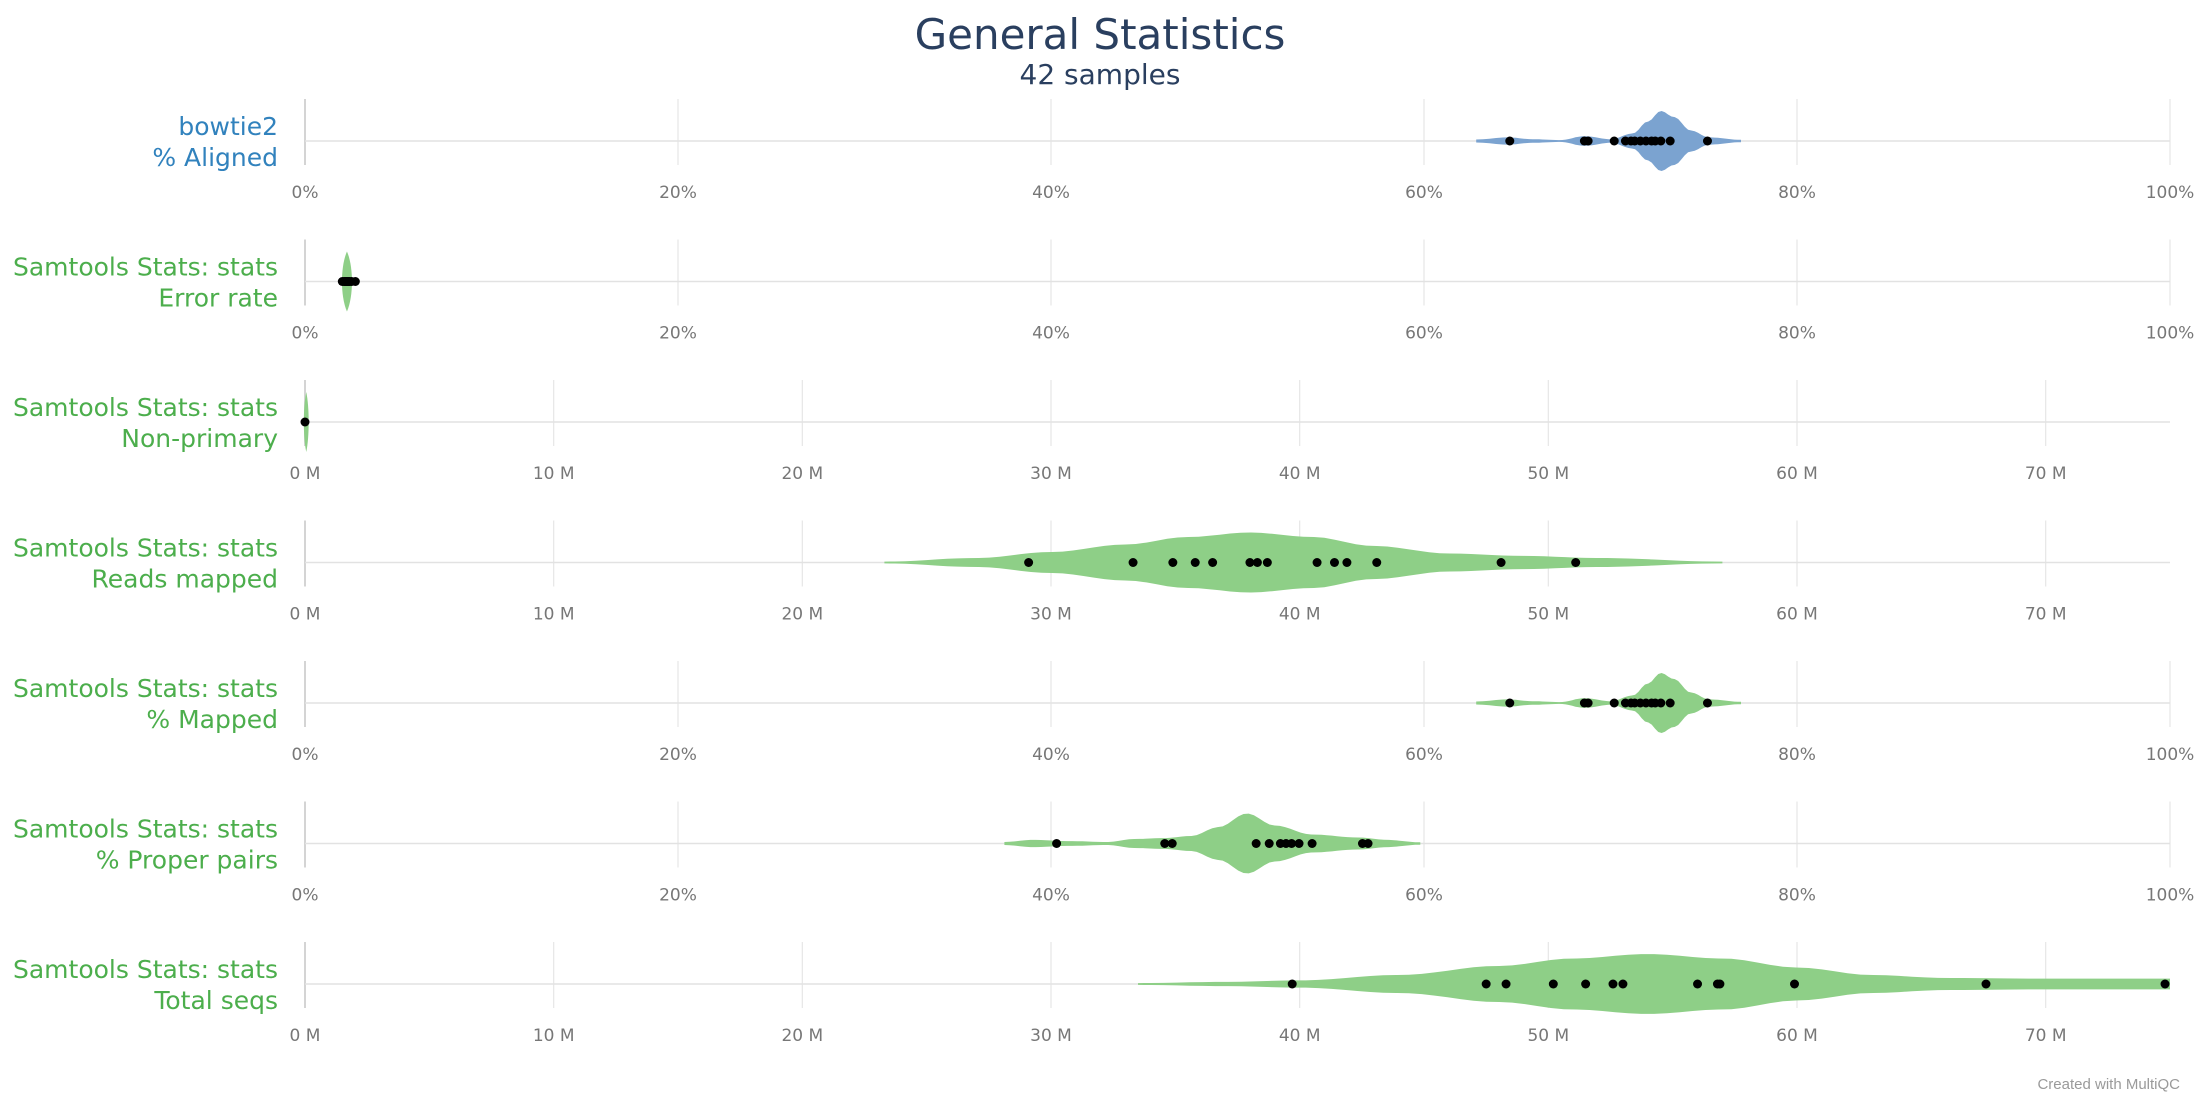  I want to click on panel-label-metric: Error rate, so click(218, 298).